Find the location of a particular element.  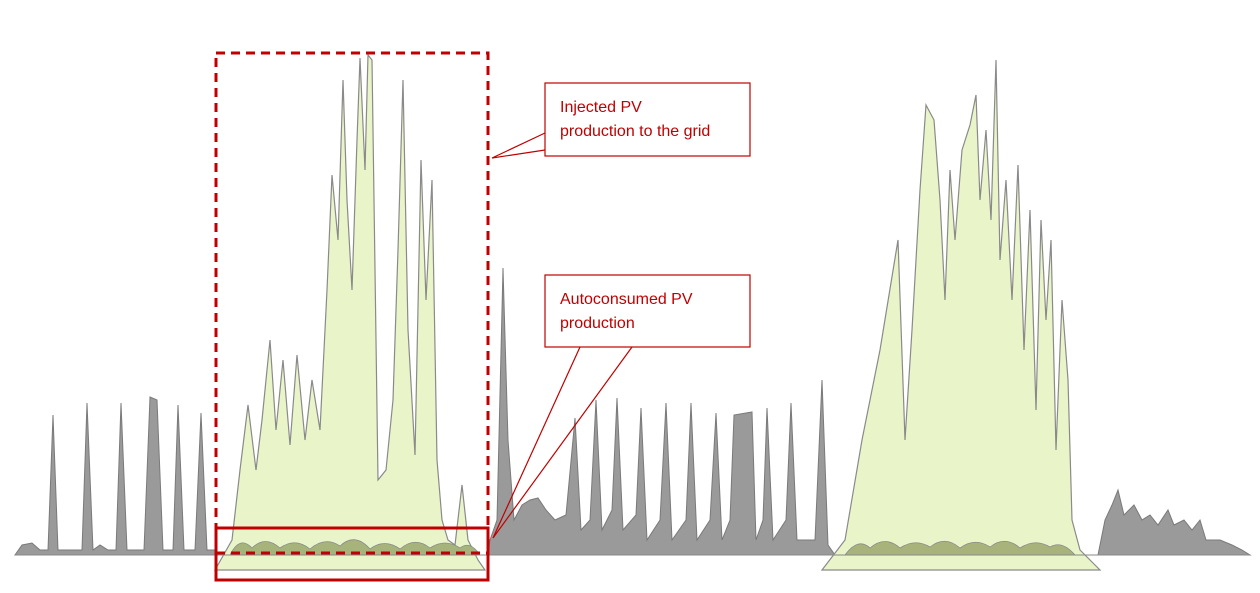

autoconsumed-highlight is located at coordinates (352, 554).